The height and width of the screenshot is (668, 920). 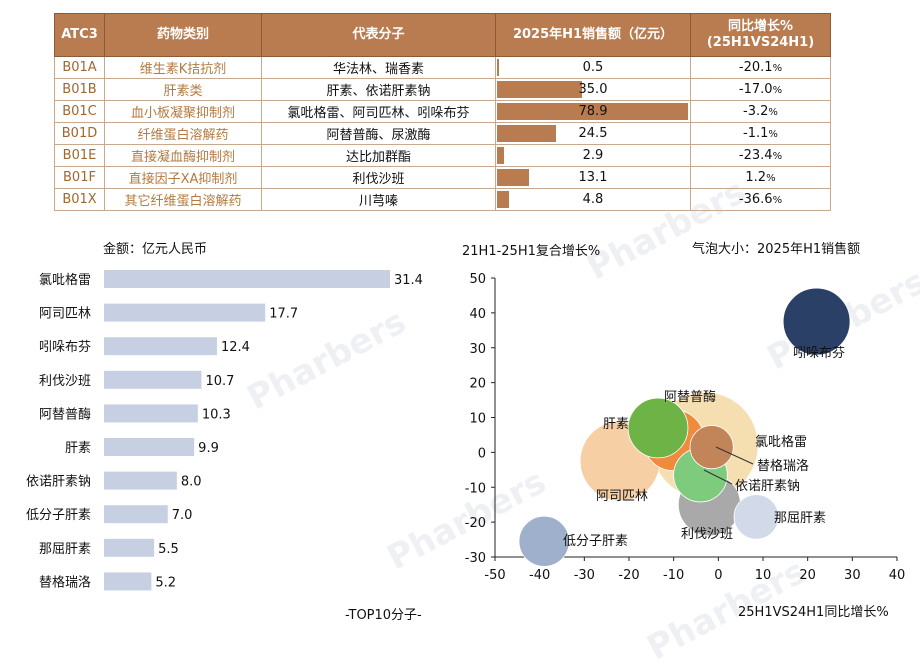 What do you see at coordinates (593, 177) in the screenshot?
I see `sales-value: 13.1` at bounding box center [593, 177].